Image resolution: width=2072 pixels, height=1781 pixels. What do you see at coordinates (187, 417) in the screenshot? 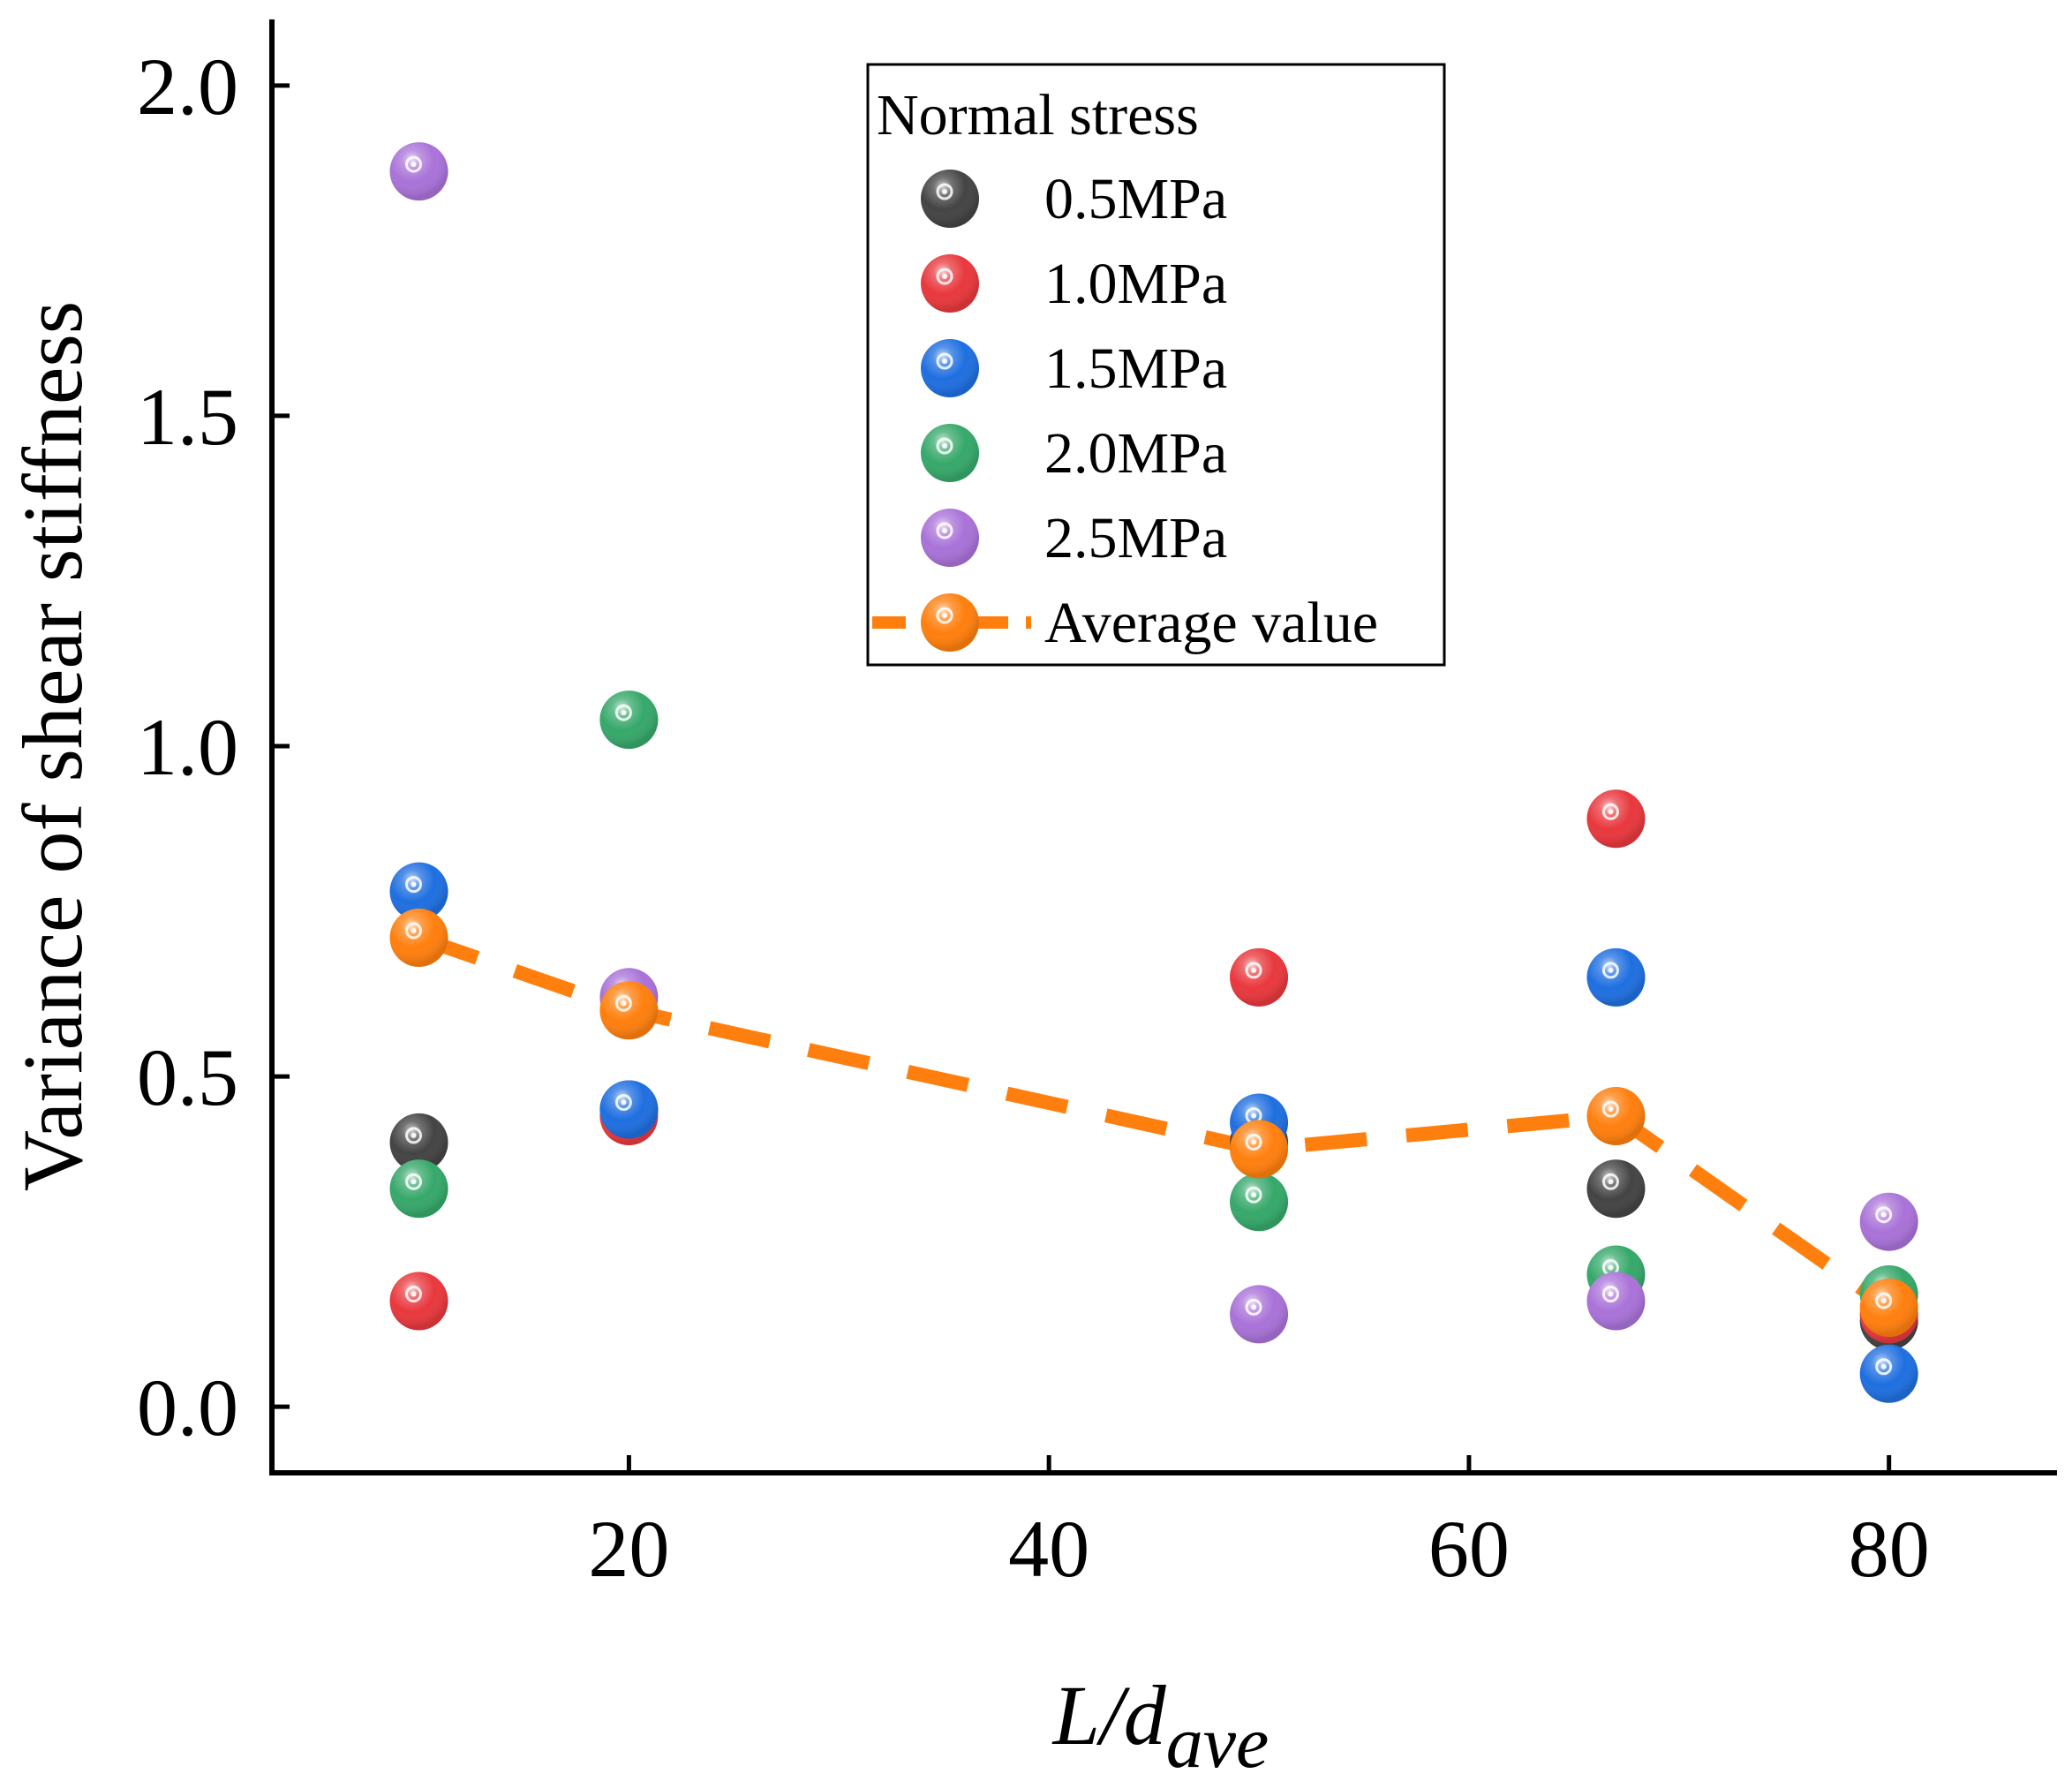
I see `y-tick-label-1-5: 1.5` at bounding box center [187, 417].